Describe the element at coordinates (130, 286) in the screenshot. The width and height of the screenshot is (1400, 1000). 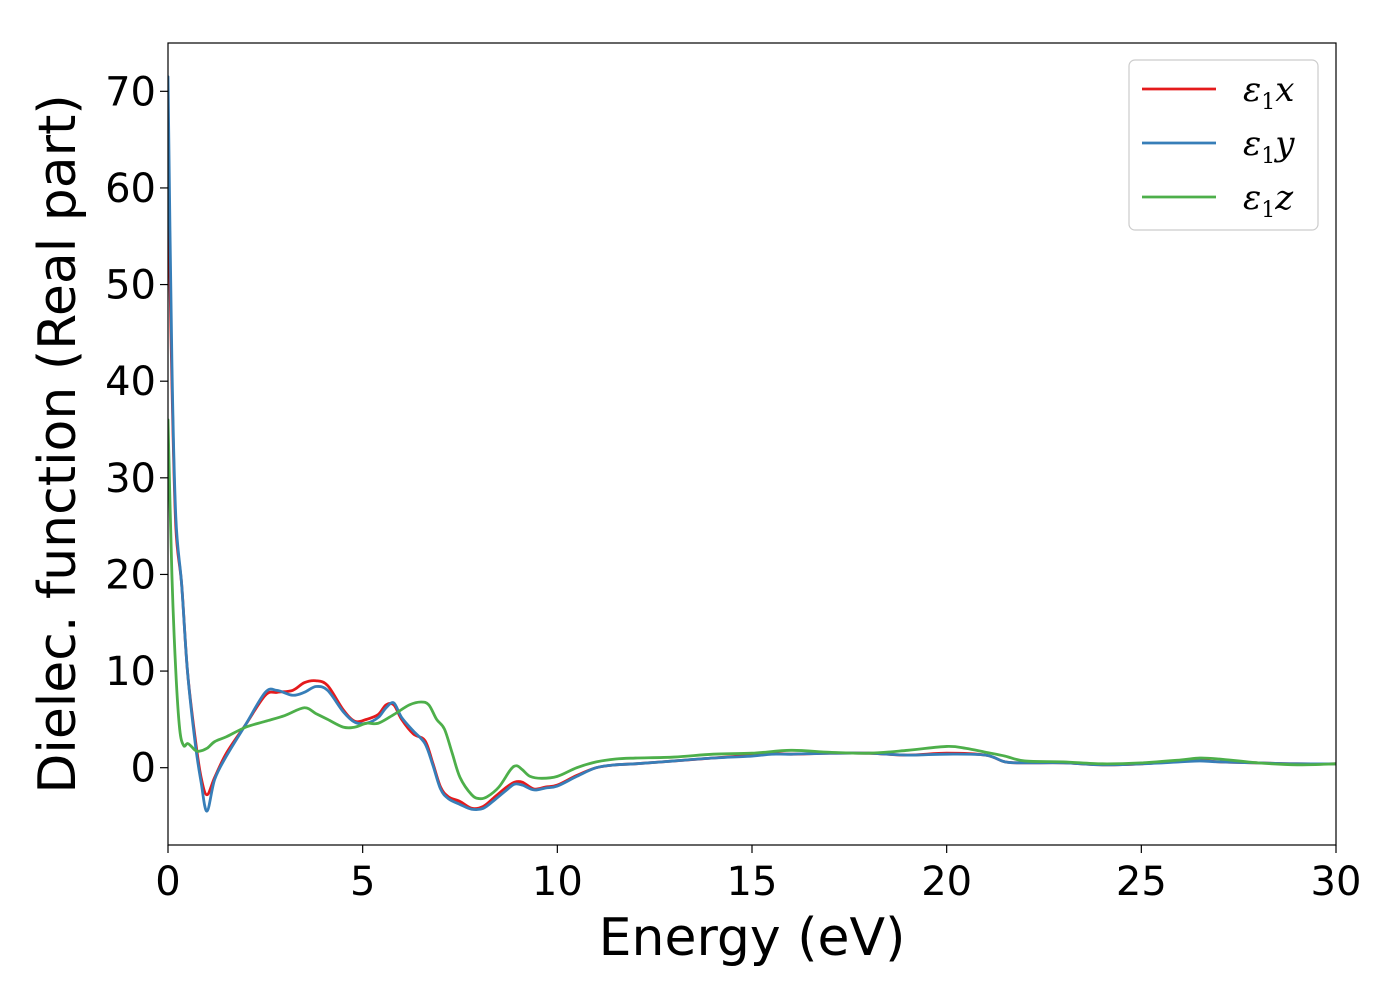
I see `y-tick-label: 50` at that location.